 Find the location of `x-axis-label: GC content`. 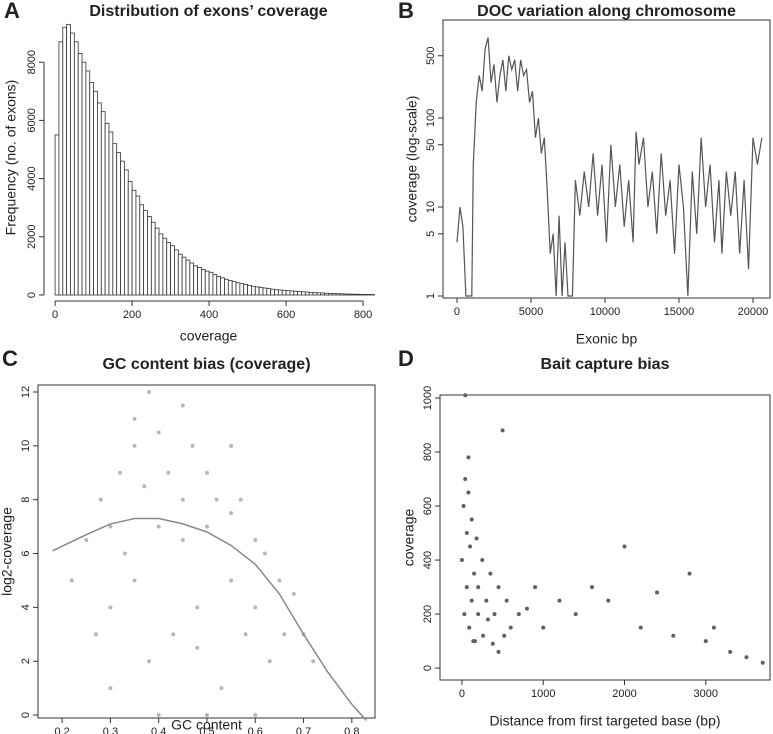

x-axis-label: GC content is located at coordinates (206, 725).